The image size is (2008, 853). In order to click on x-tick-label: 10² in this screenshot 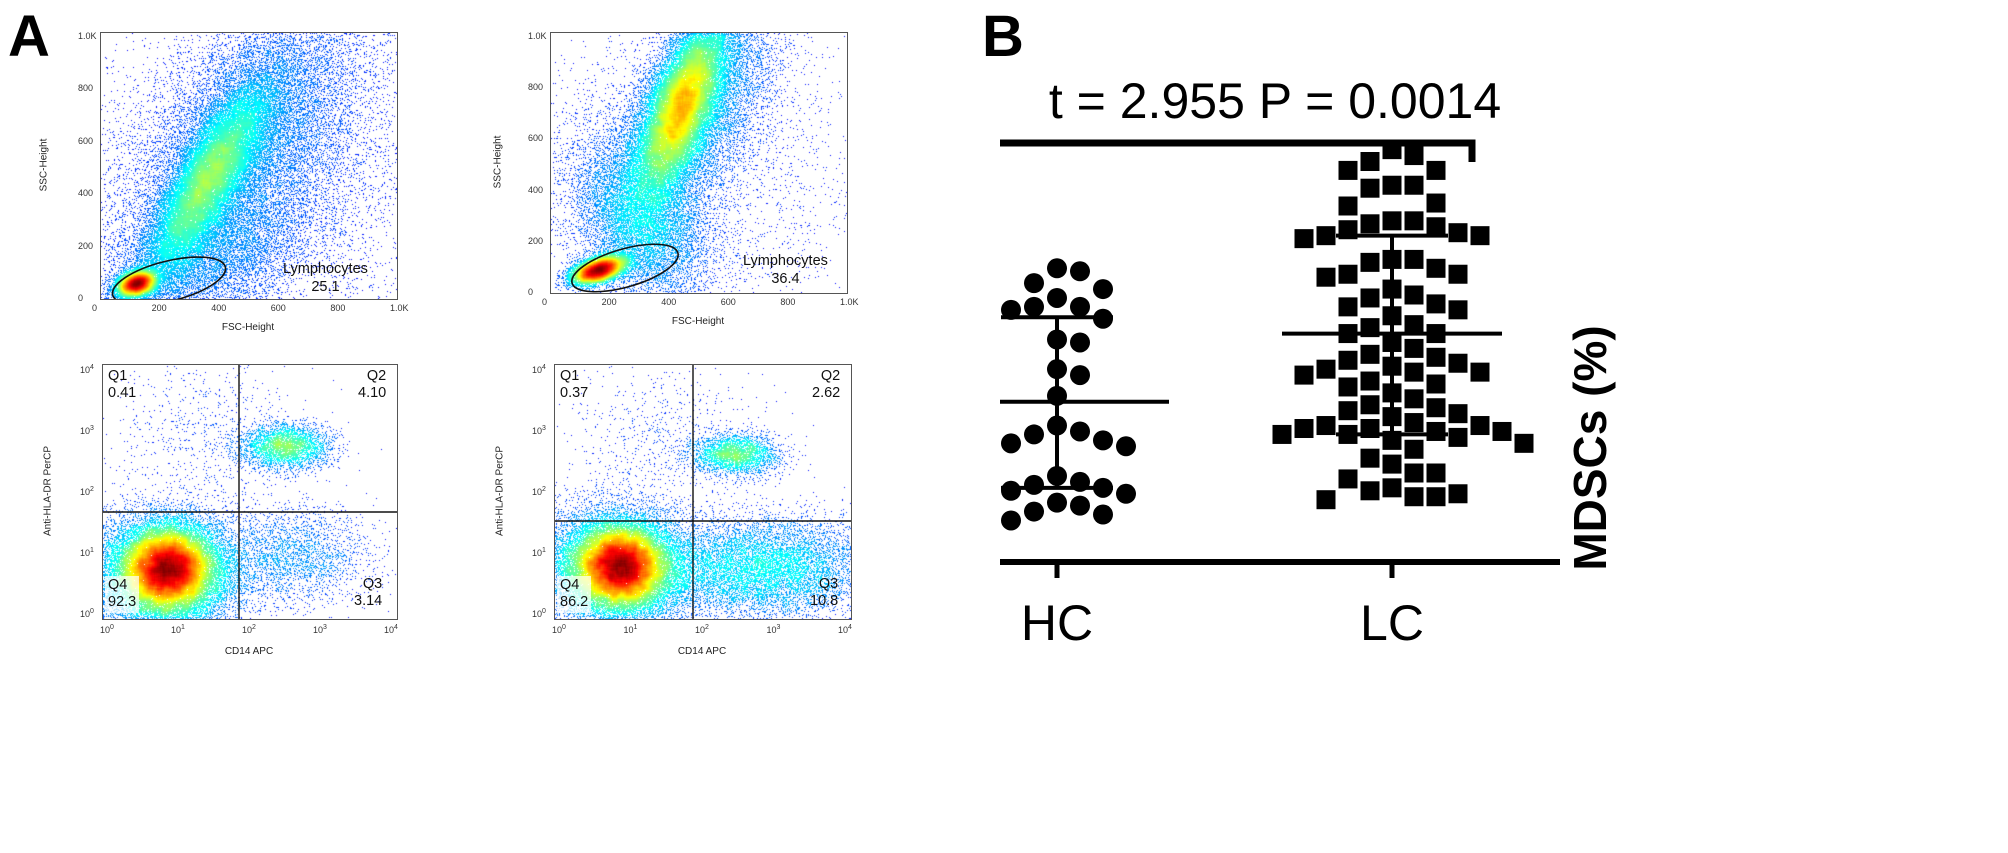, I will do `click(249, 629)`.